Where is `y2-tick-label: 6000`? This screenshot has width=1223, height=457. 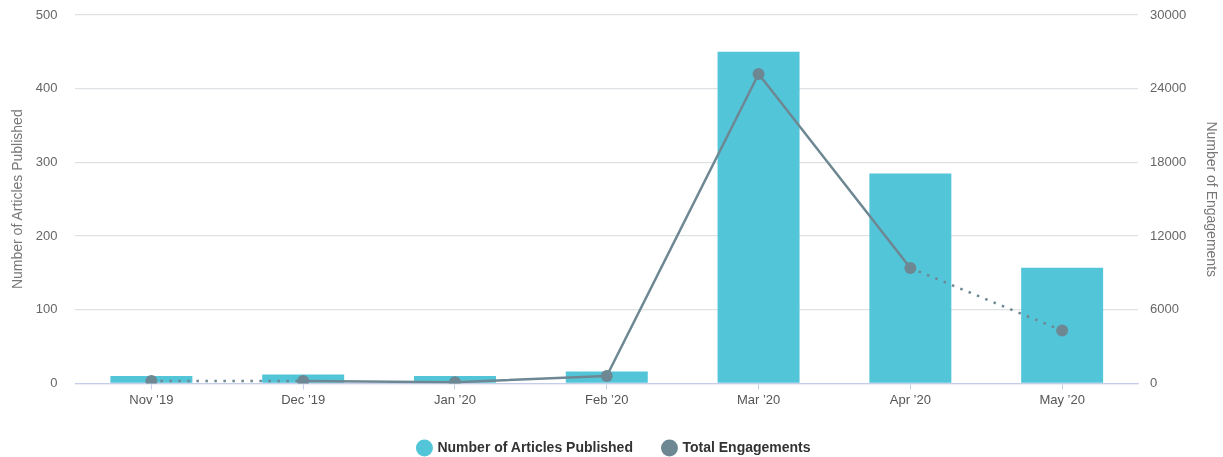 y2-tick-label: 6000 is located at coordinates (1164, 309).